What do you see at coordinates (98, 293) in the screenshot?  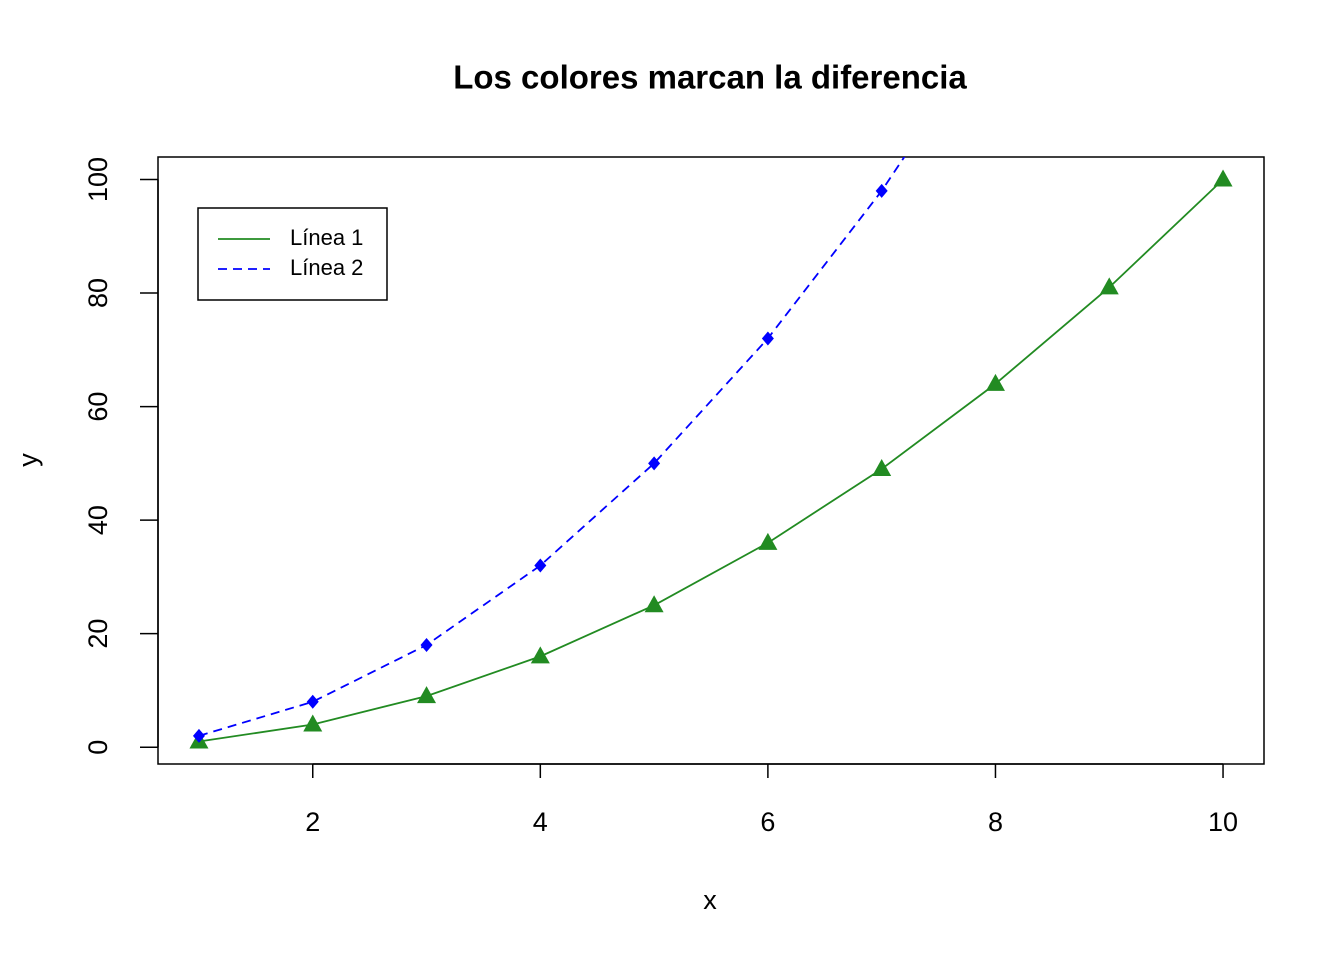 I see `y-tick-label: 80` at bounding box center [98, 293].